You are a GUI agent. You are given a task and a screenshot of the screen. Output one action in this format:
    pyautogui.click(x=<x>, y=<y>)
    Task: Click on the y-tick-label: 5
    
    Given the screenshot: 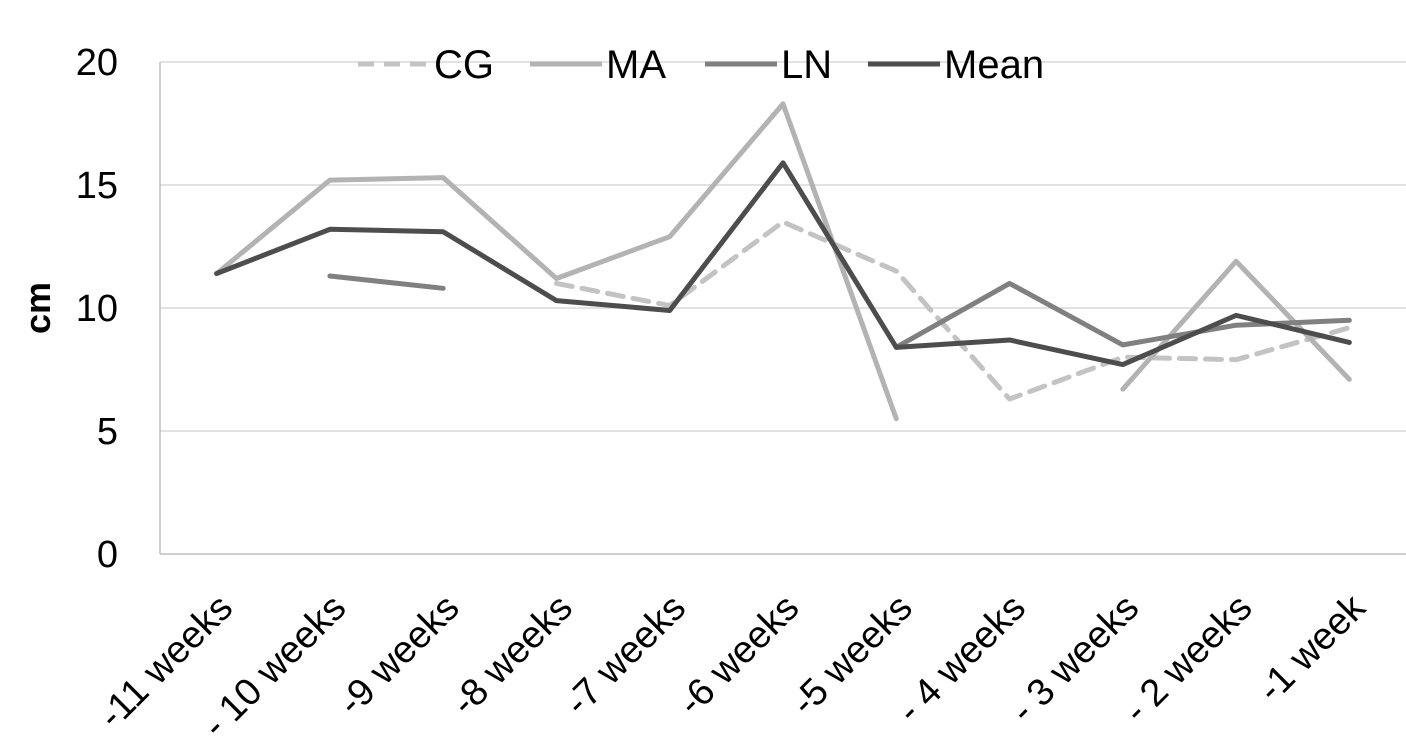 What is the action you would take?
    pyautogui.click(x=107, y=432)
    